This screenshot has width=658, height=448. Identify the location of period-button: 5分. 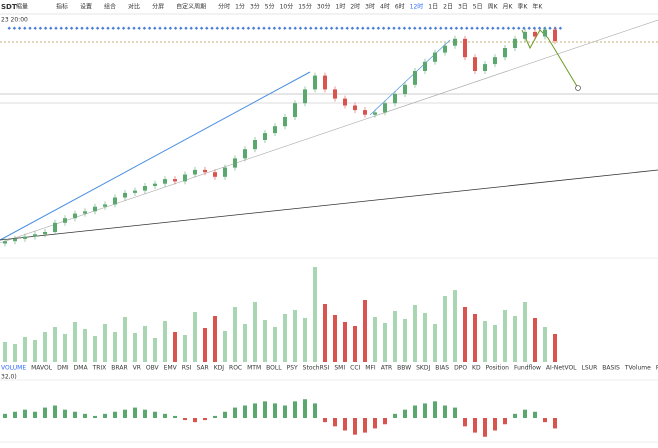
(270, 7).